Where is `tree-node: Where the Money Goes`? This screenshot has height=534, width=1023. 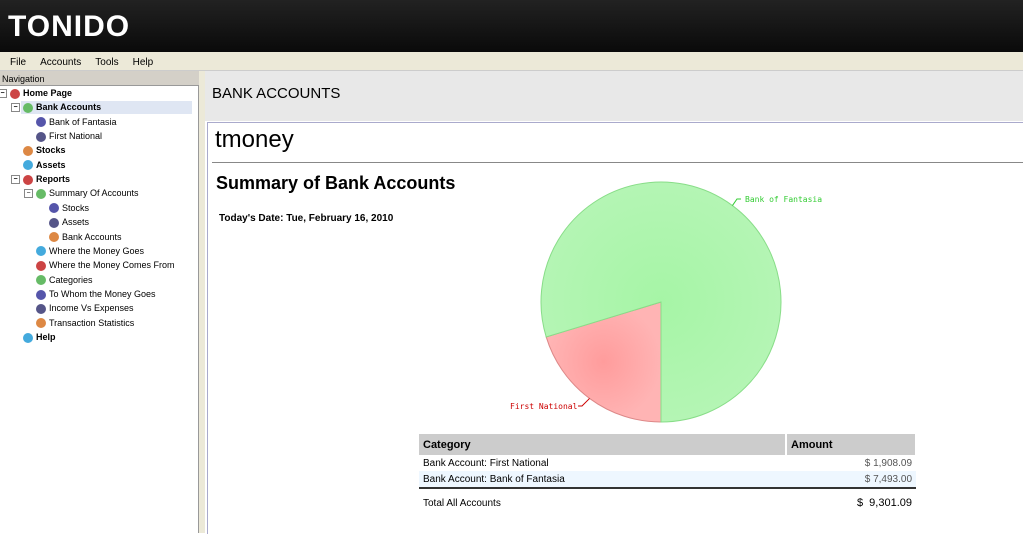
tree-node: Where the Money Goes is located at coordinates (113, 251).